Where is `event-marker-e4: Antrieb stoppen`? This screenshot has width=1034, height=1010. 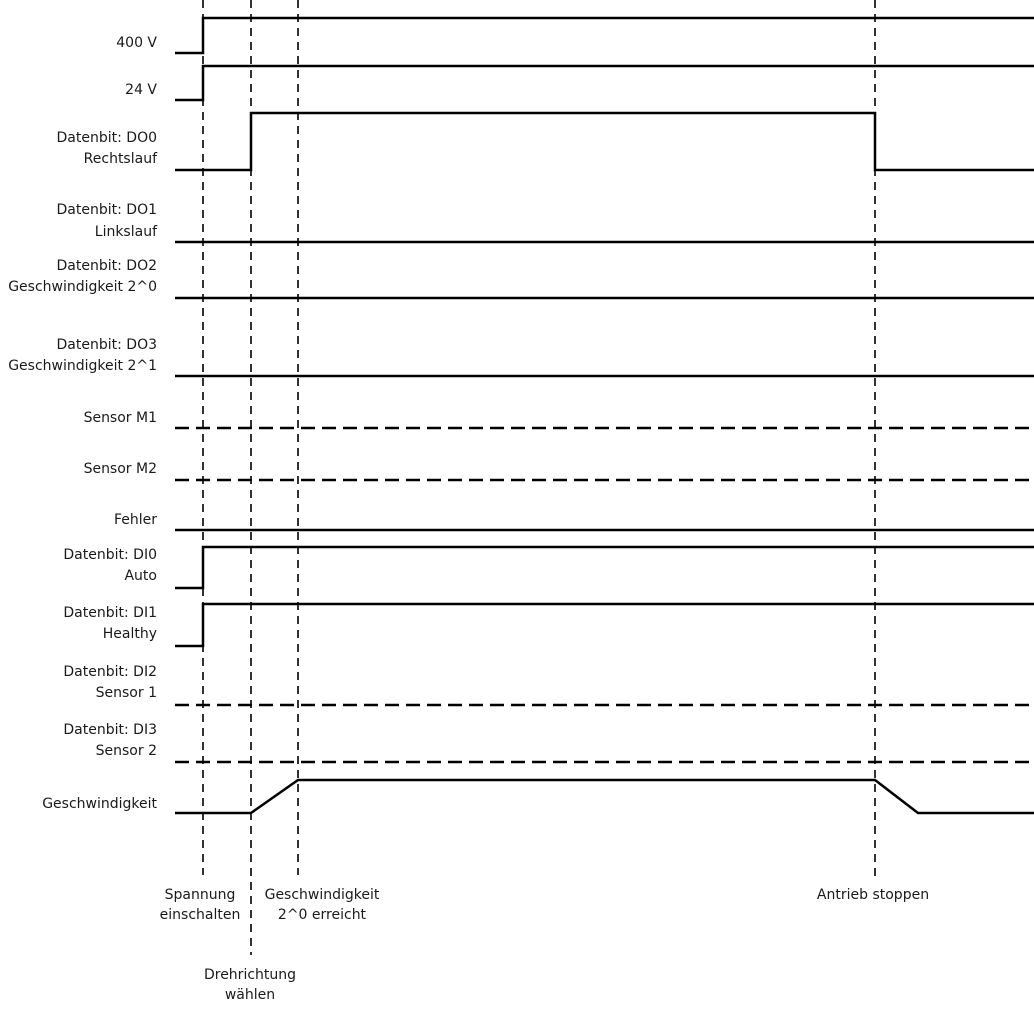 event-marker-e4: Antrieb stoppen is located at coordinates (873, 451).